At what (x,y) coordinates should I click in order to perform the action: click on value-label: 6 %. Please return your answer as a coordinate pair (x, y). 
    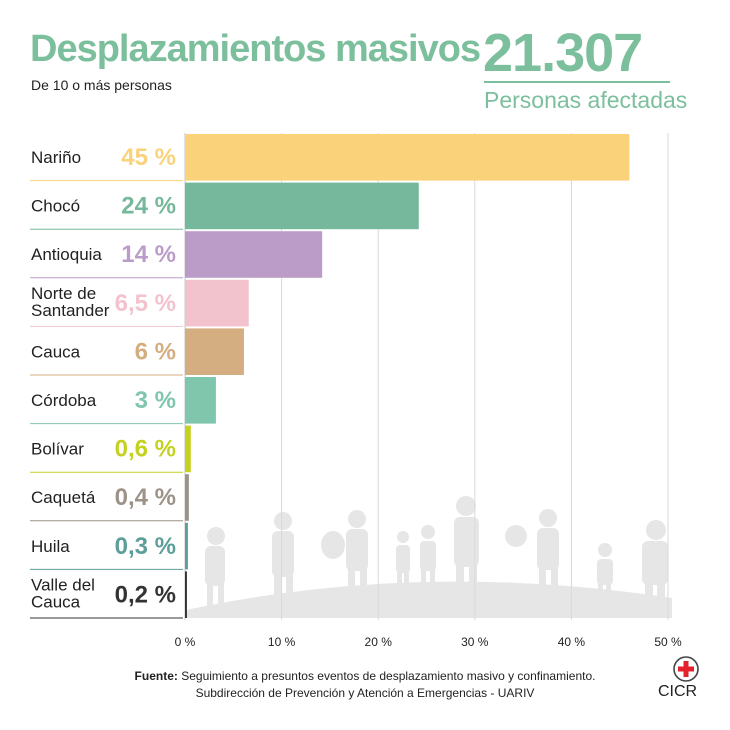
    Looking at the image, I should click on (155, 351).